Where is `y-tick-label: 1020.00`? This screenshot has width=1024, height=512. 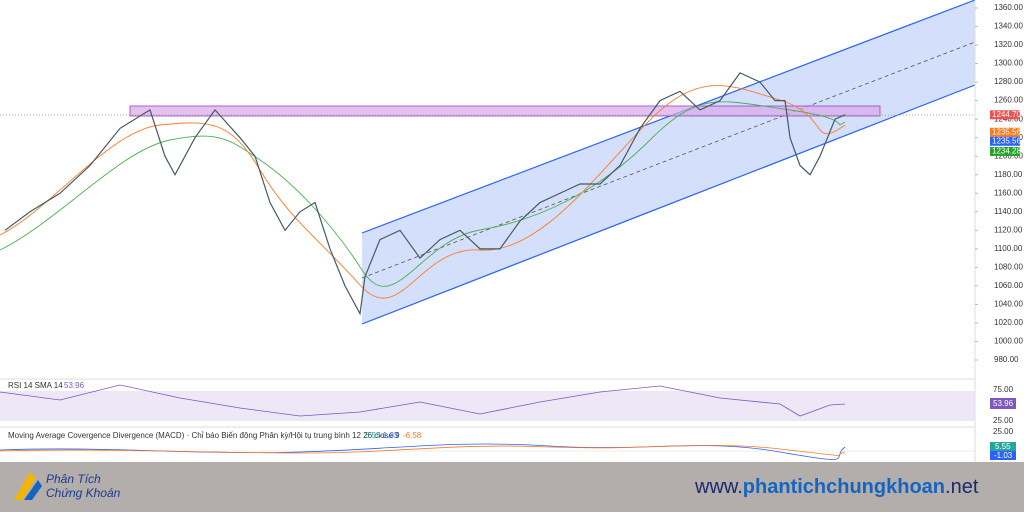 y-tick-label: 1020.00 is located at coordinates (1008, 322).